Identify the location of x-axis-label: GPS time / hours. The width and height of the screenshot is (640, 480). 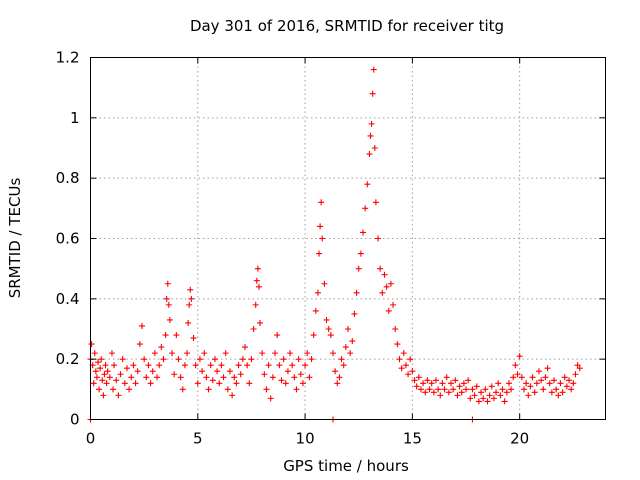
(346, 466).